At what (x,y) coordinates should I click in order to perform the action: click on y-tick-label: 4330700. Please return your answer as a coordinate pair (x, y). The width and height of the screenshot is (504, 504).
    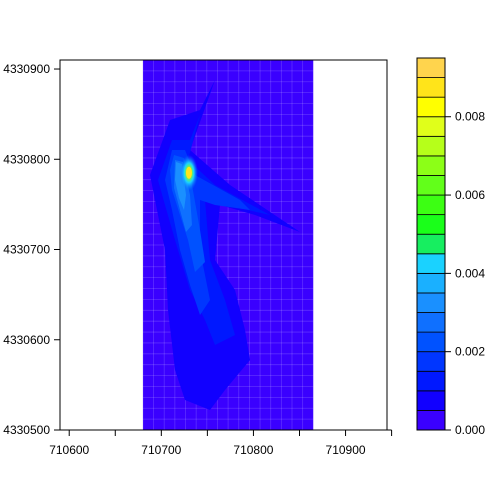
    Looking at the image, I should click on (26, 250).